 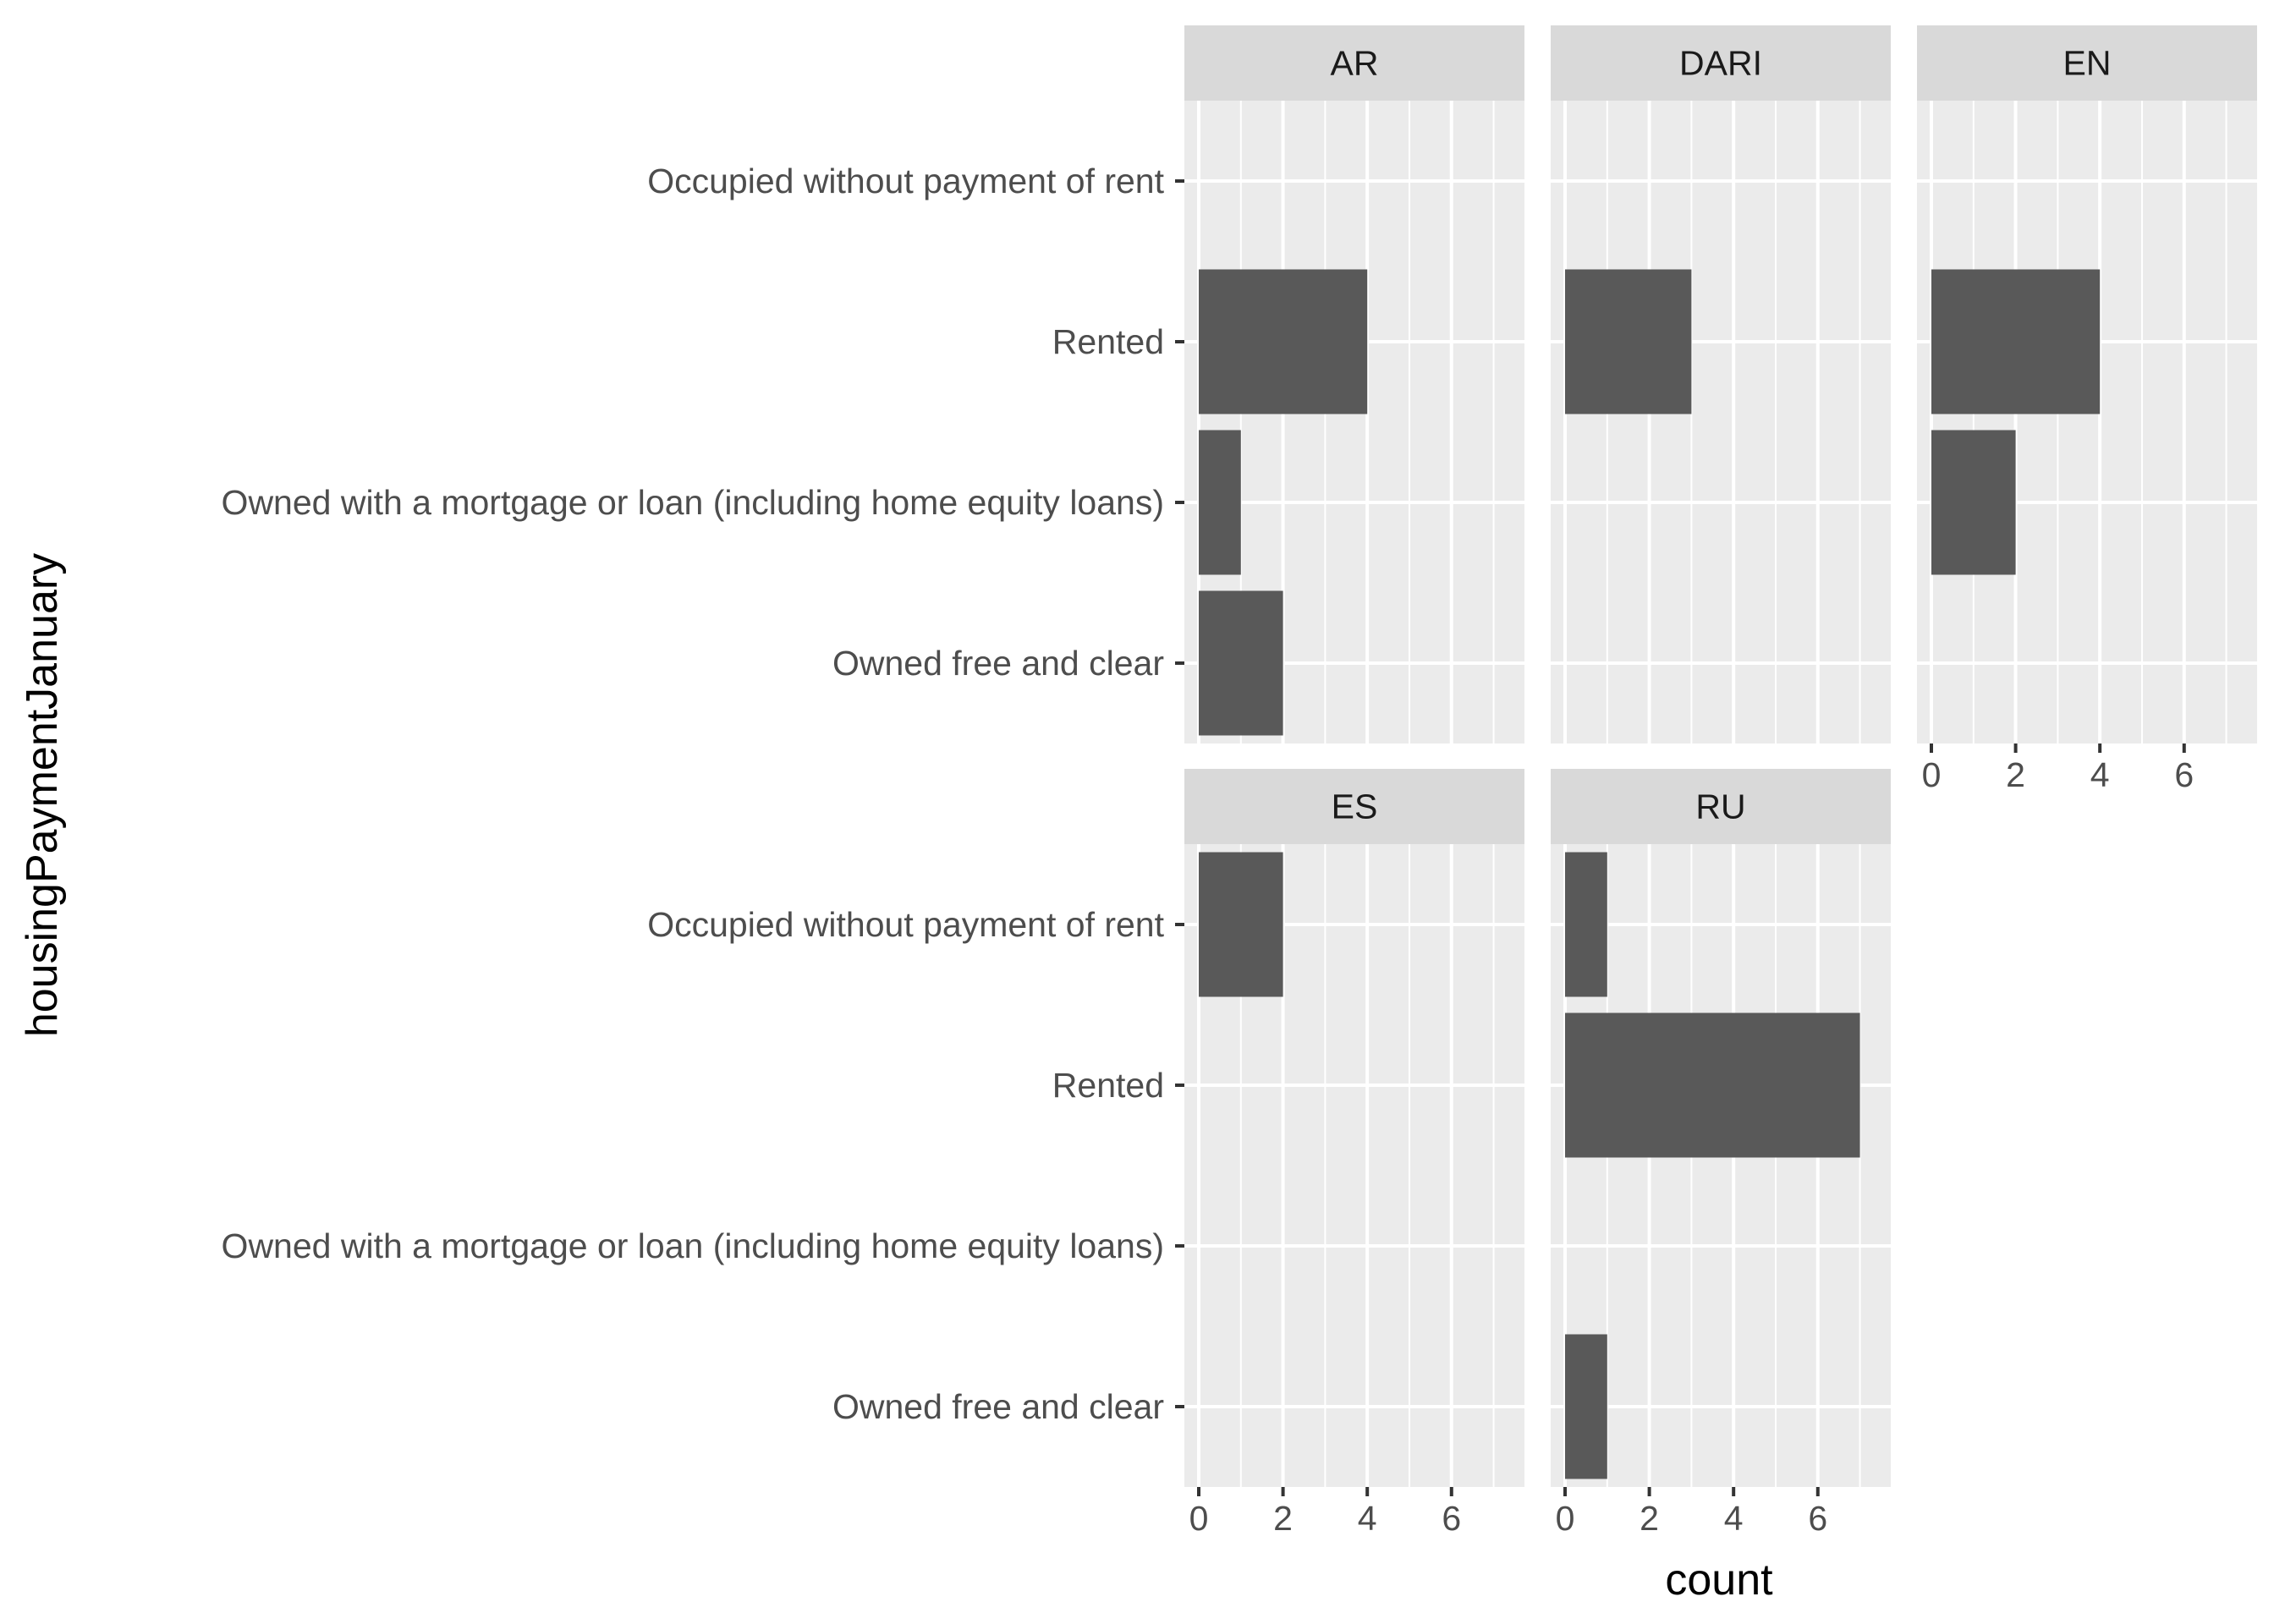 I want to click on facet-strip-label: DARI, so click(x=1721, y=64).